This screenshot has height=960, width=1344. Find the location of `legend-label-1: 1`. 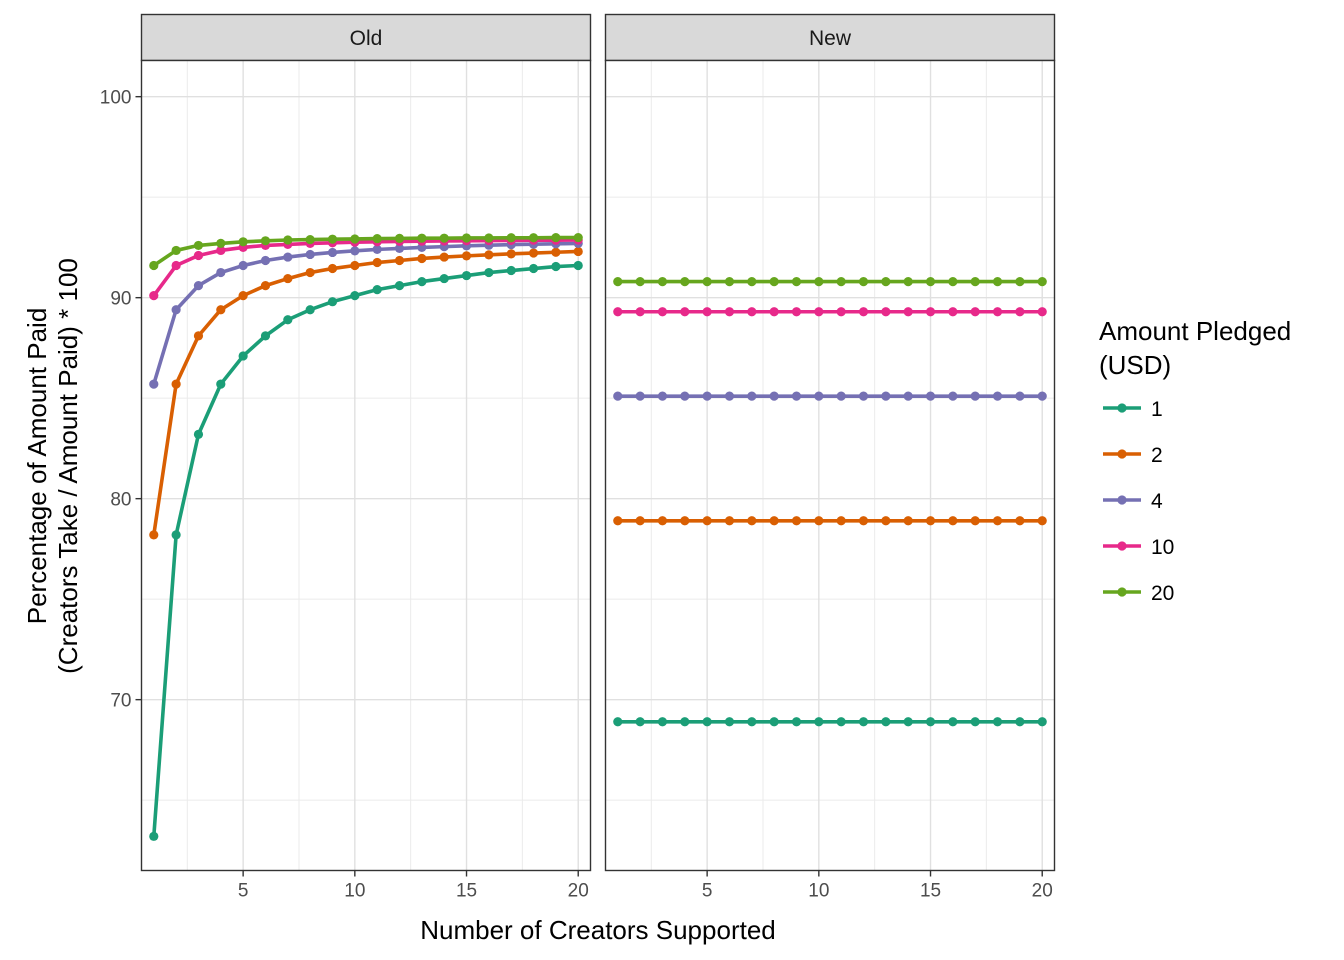

legend-label-1: 1 is located at coordinates (1157, 409).